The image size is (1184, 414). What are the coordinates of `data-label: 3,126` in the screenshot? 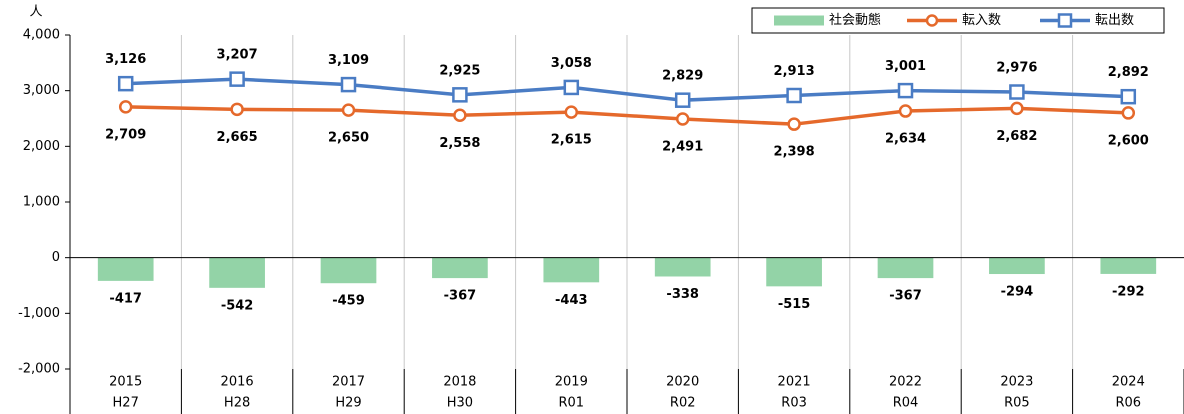 It's located at (125, 59).